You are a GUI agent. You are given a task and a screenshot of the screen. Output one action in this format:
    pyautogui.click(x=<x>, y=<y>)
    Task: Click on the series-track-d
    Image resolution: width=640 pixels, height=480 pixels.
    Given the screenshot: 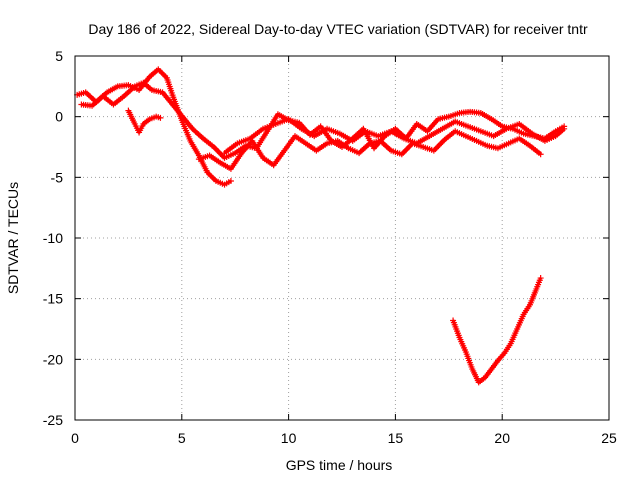 What is the action you would take?
    pyautogui.click(x=369, y=150)
    